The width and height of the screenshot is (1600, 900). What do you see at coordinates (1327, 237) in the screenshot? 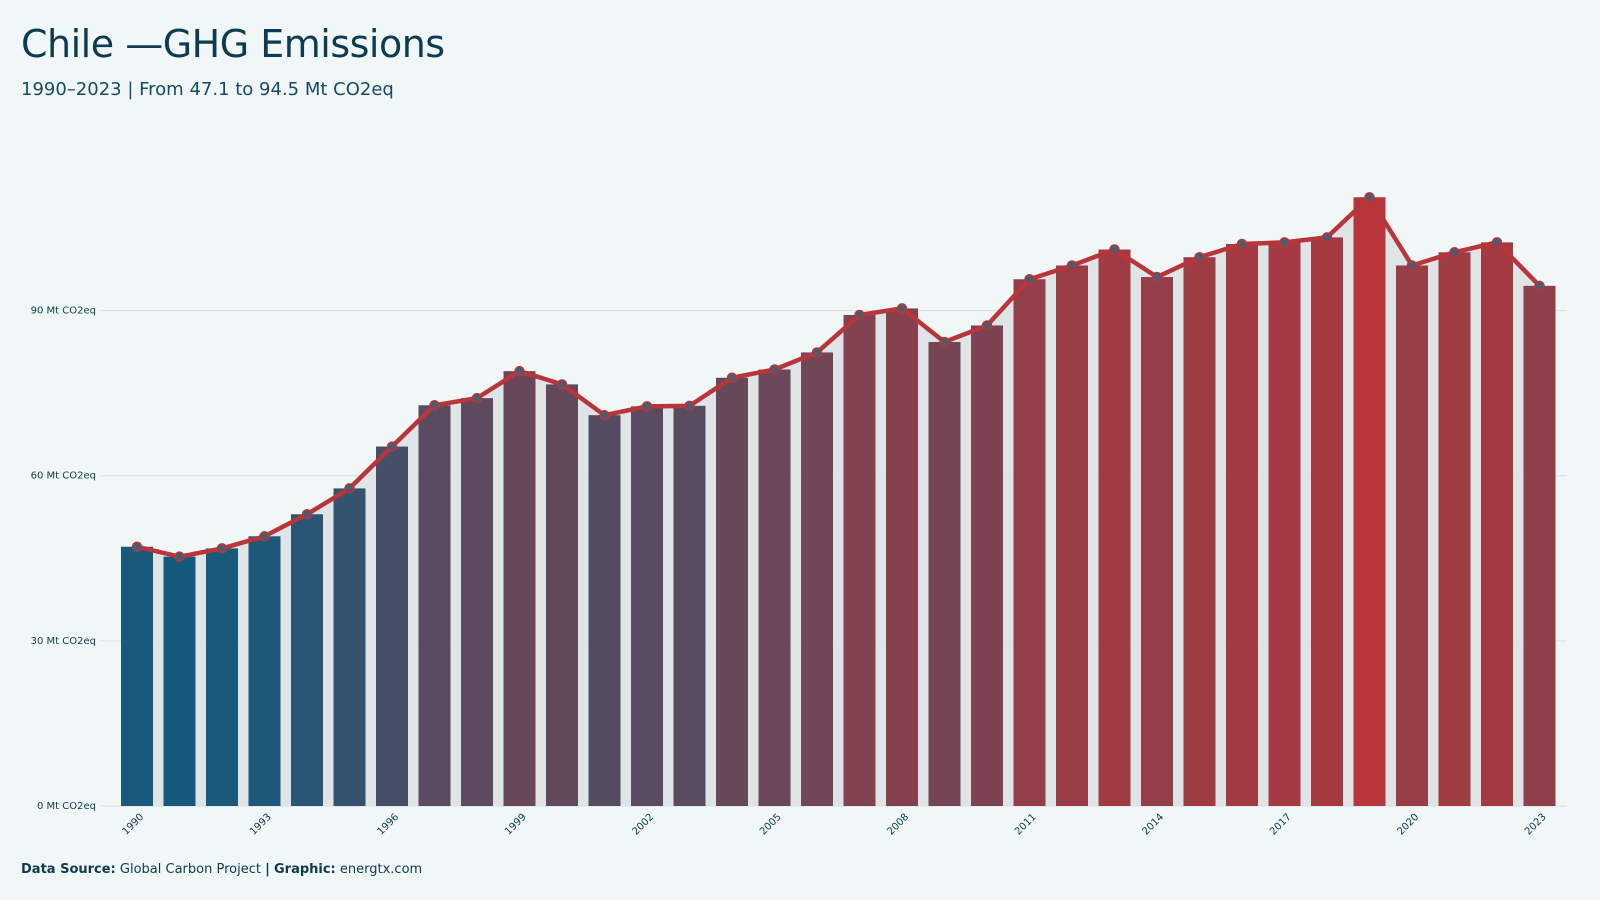
I see `point-2018` at bounding box center [1327, 237].